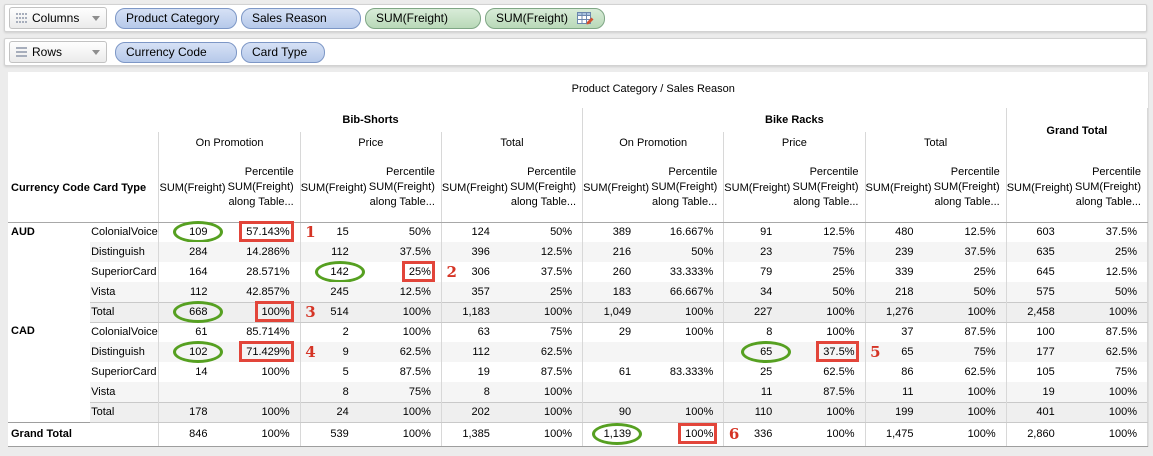  I want to click on value-cell: 846, so click(193, 434).